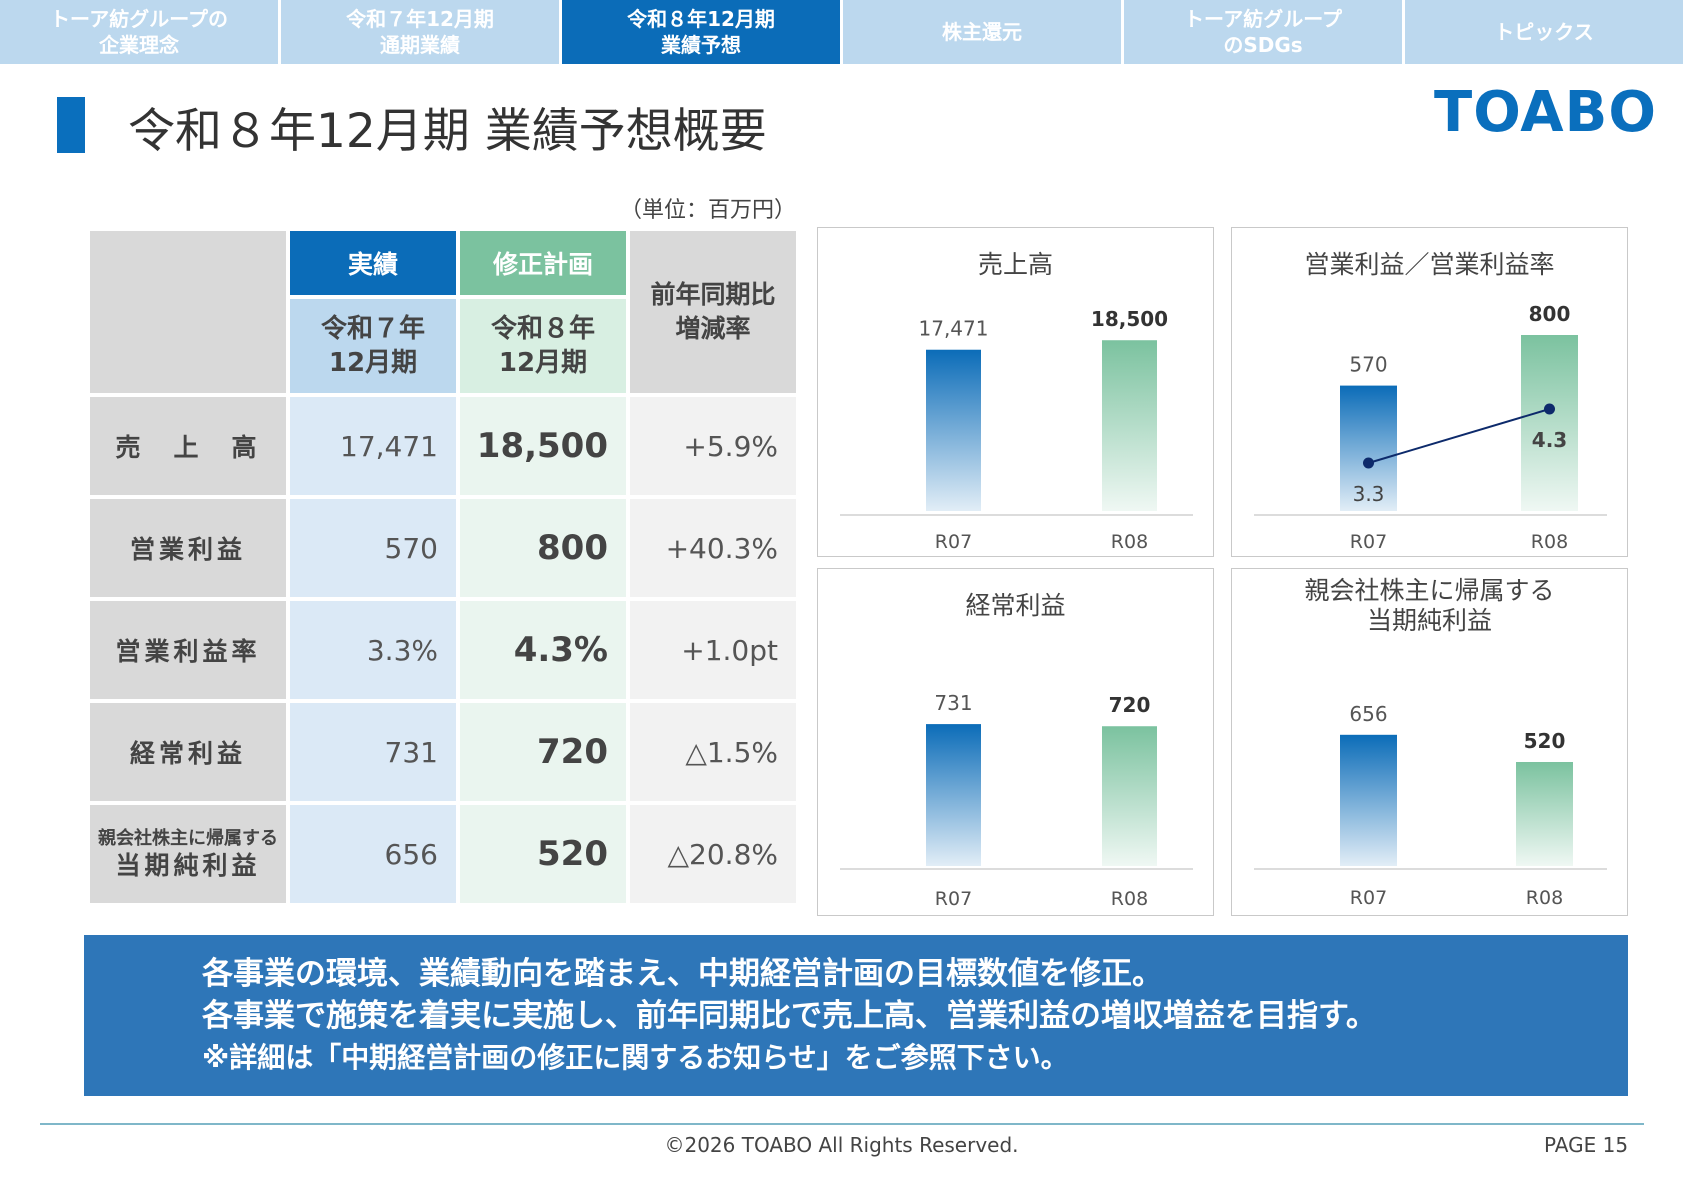 This screenshot has height=1190, width=1683. Describe the element at coordinates (1368, 714) in the screenshot. I see `bar-value-label: 656` at that location.